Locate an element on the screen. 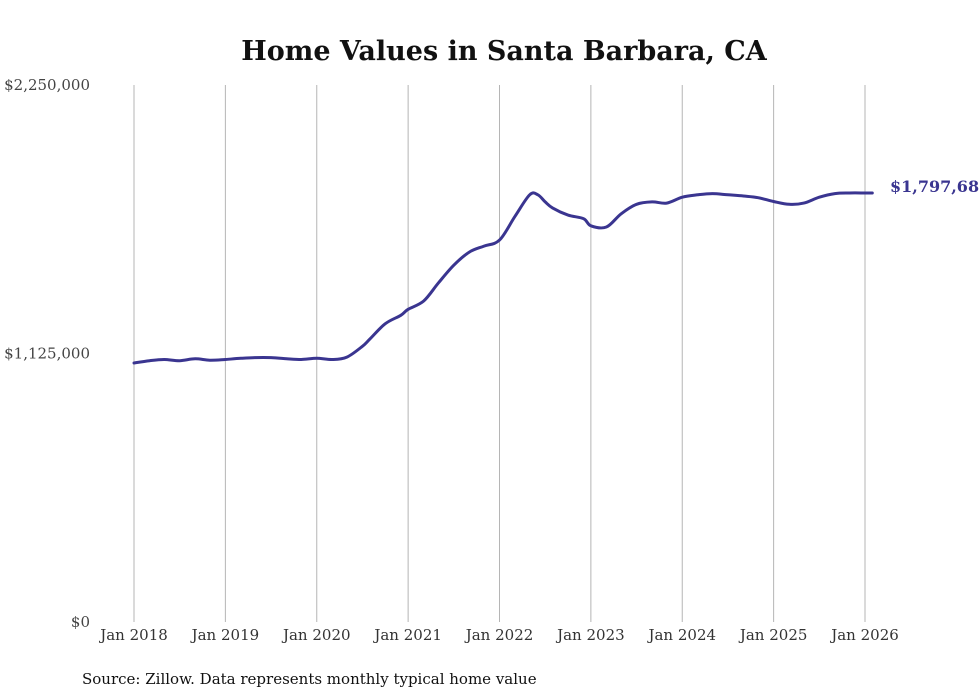 The height and width of the screenshot is (699, 980). y-tick-label: $1,125,000 is located at coordinates (47, 354).